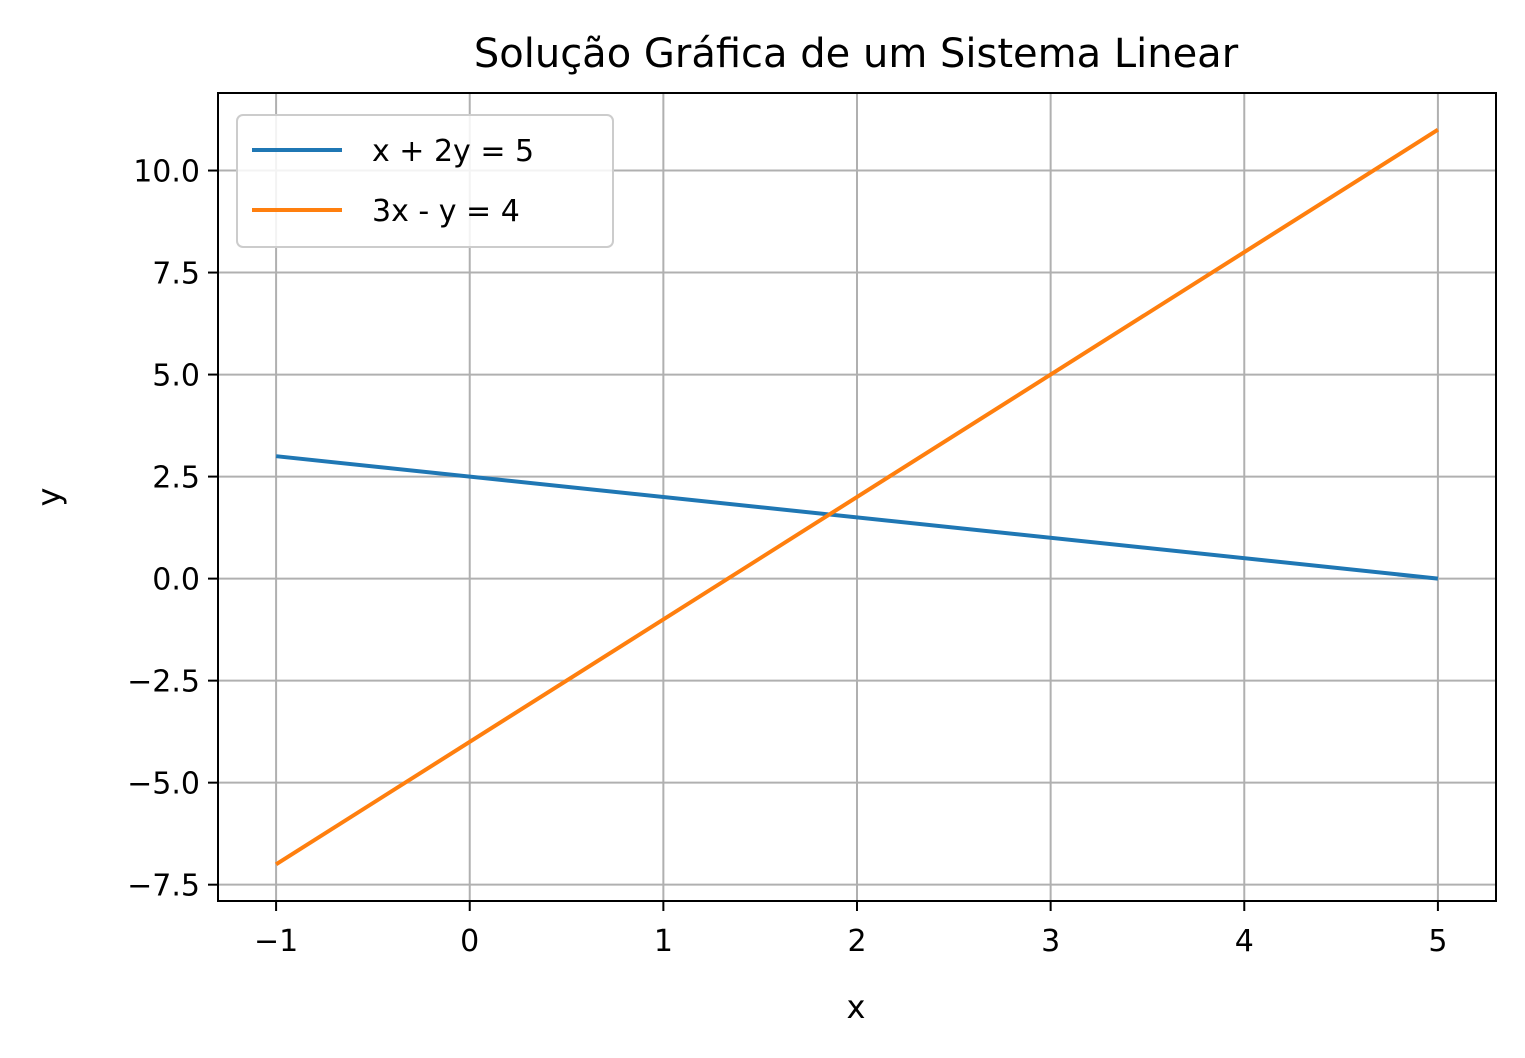 The height and width of the screenshot is (1058, 1525). What do you see at coordinates (176, 274) in the screenshot?
I see `y-tick-label: 7.5` at bounding box center [176, 274].